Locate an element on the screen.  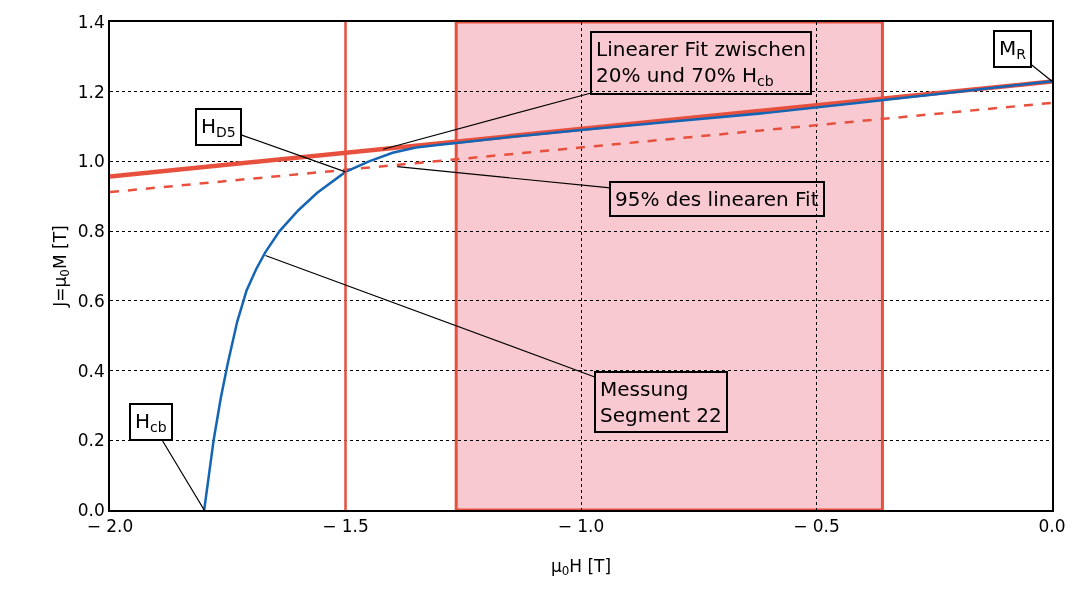
y-tick-label: 0.4 is located at coordinates (91, 370).